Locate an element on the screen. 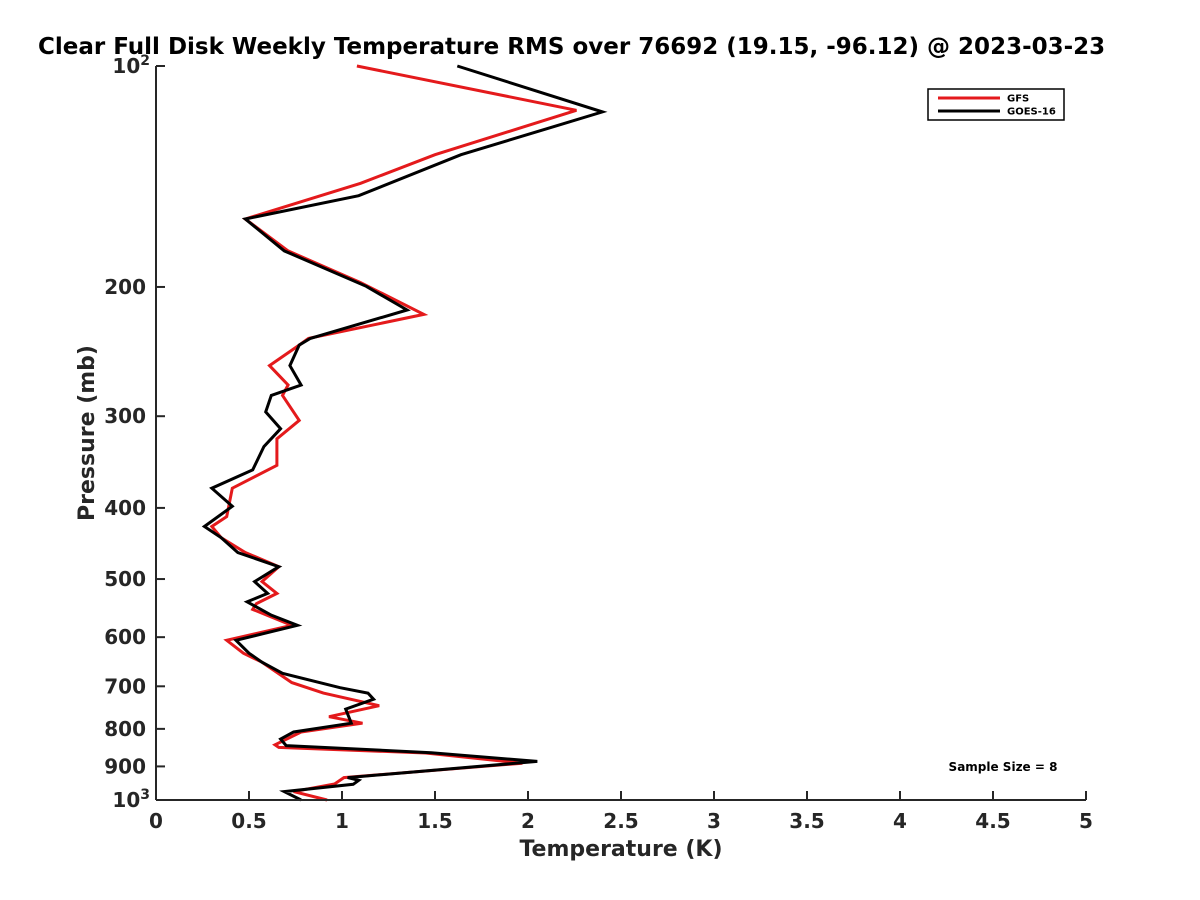 This screenshot has width=1200, height=900. legend: GFS GOES-16 is located at coordinates (996, 104).